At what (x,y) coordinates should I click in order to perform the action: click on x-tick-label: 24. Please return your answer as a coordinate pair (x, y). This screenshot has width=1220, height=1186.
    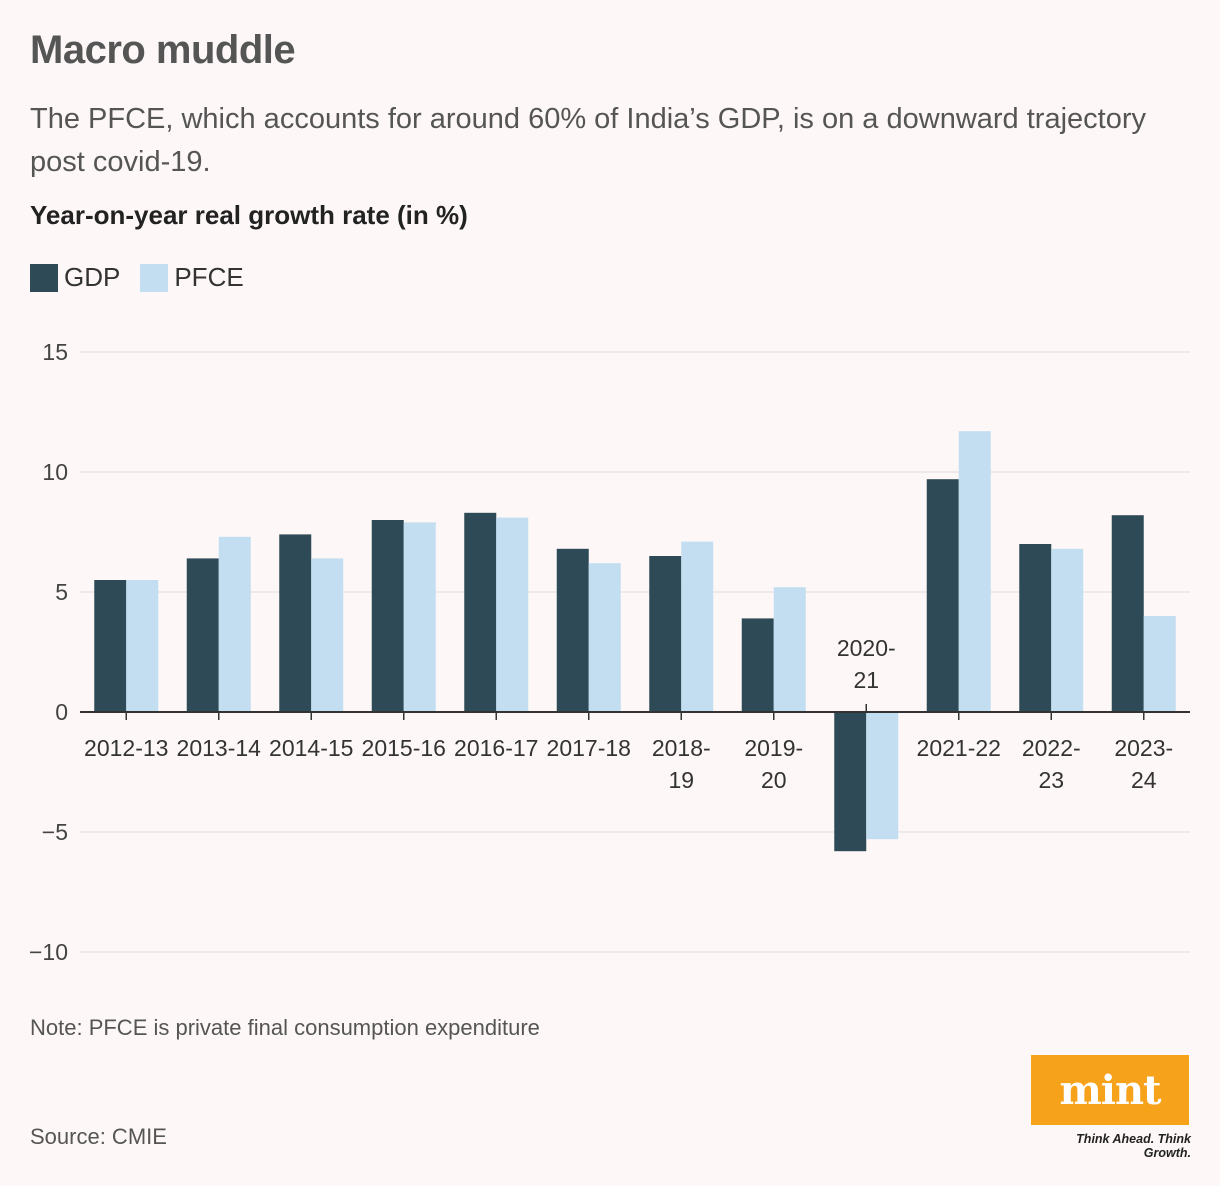
    Looking at the image, I should click on (1144, 780).